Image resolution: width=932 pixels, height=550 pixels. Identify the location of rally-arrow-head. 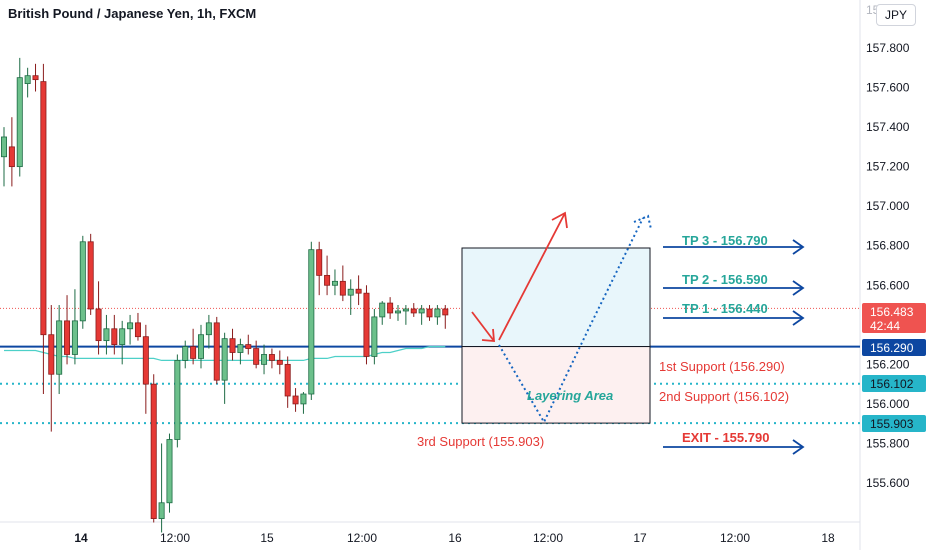
(559, 220).